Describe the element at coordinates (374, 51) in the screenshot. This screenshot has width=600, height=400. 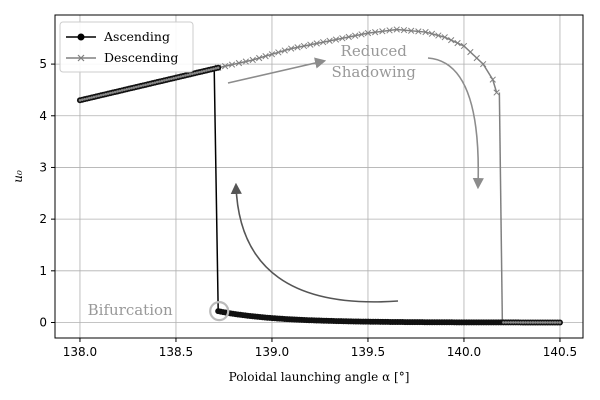
I see `annotation-reduced: Reduced` at that location.